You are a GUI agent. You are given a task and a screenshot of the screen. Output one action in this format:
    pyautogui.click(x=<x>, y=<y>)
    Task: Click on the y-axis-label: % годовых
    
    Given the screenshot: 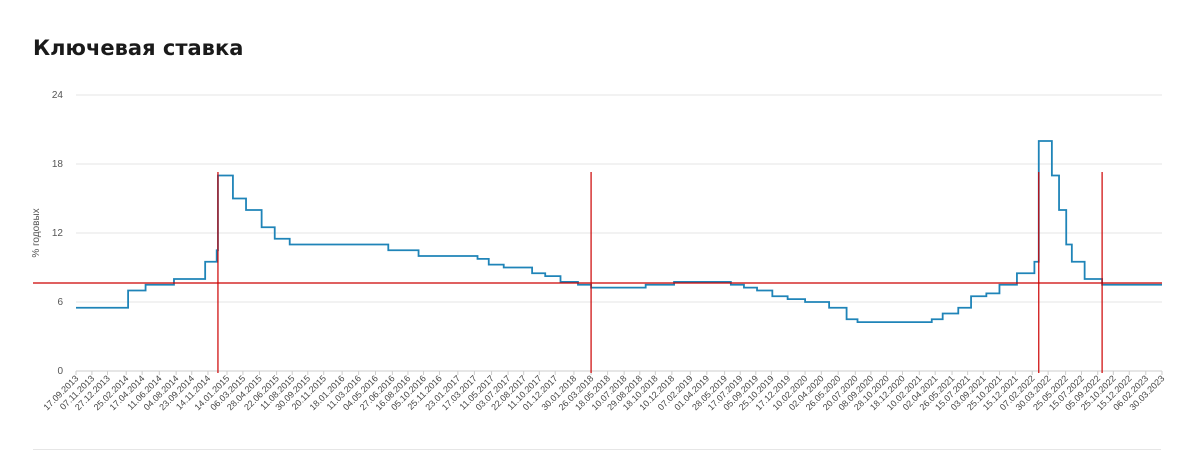 What is the action you would take?
    pyautogui.click(x=36, y=232)
    